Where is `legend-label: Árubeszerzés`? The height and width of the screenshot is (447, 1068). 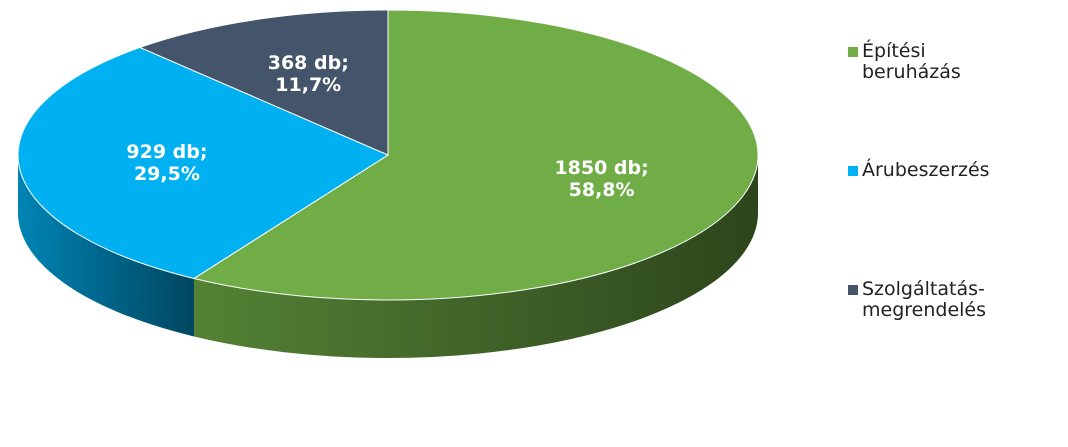 legend-label: Árubeszerzés is located at coordinates (926, 170).